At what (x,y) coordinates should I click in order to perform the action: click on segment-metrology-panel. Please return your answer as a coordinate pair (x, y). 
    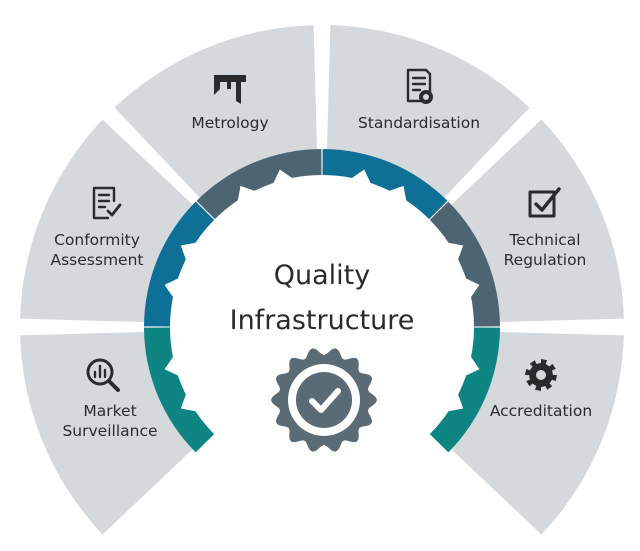
    Looking at the image, I should click on (216, 112).